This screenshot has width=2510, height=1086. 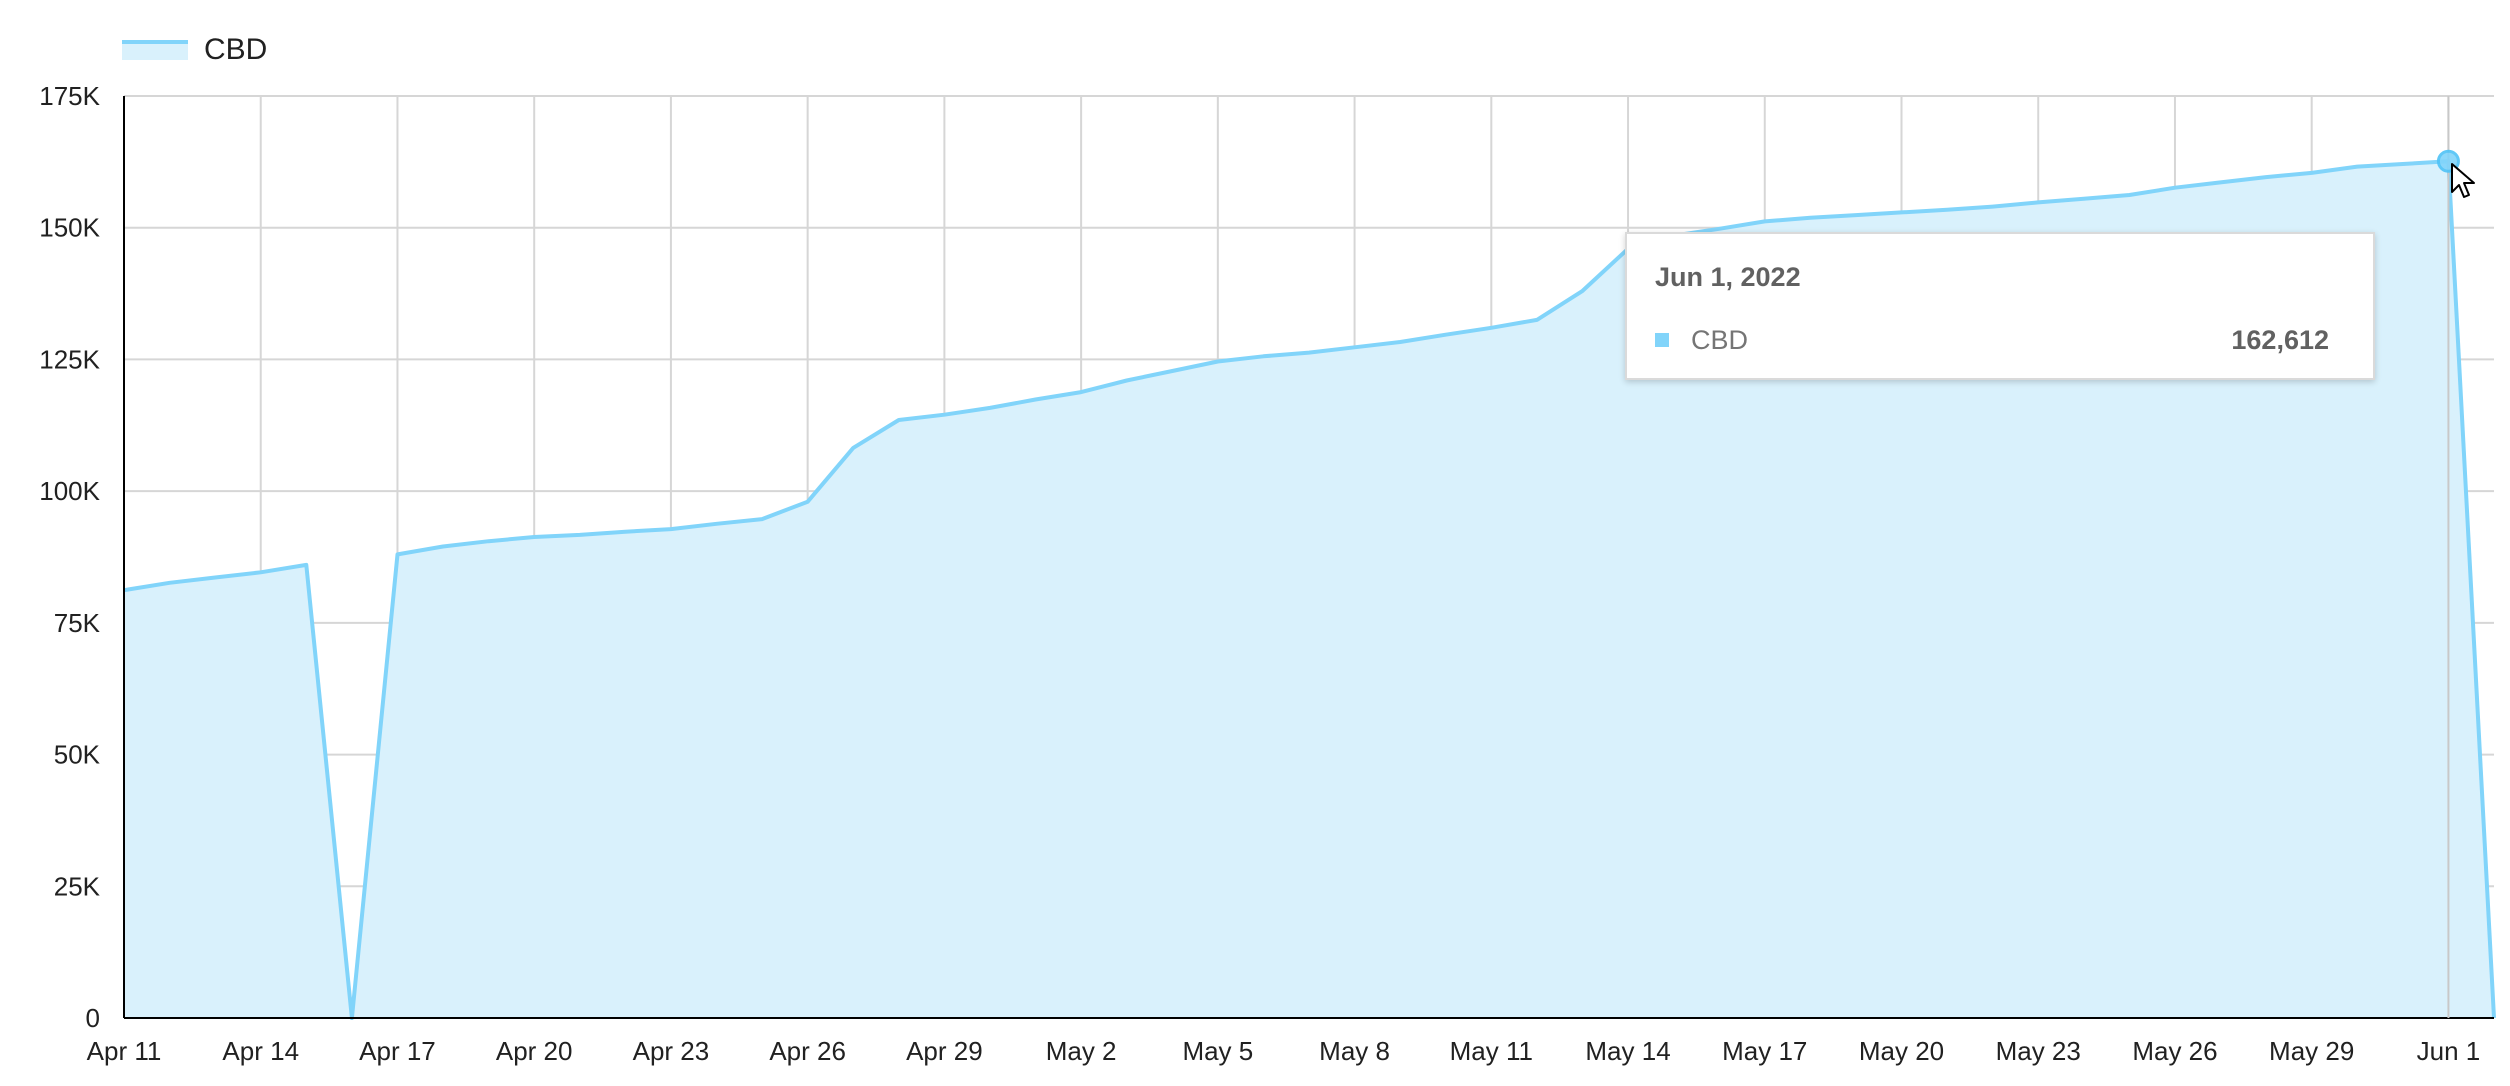 What do you see at coordinates (1720, 339) in the screenshot?
I see `tooltip-series-name: CBD` at bounding box center [1720, 339].